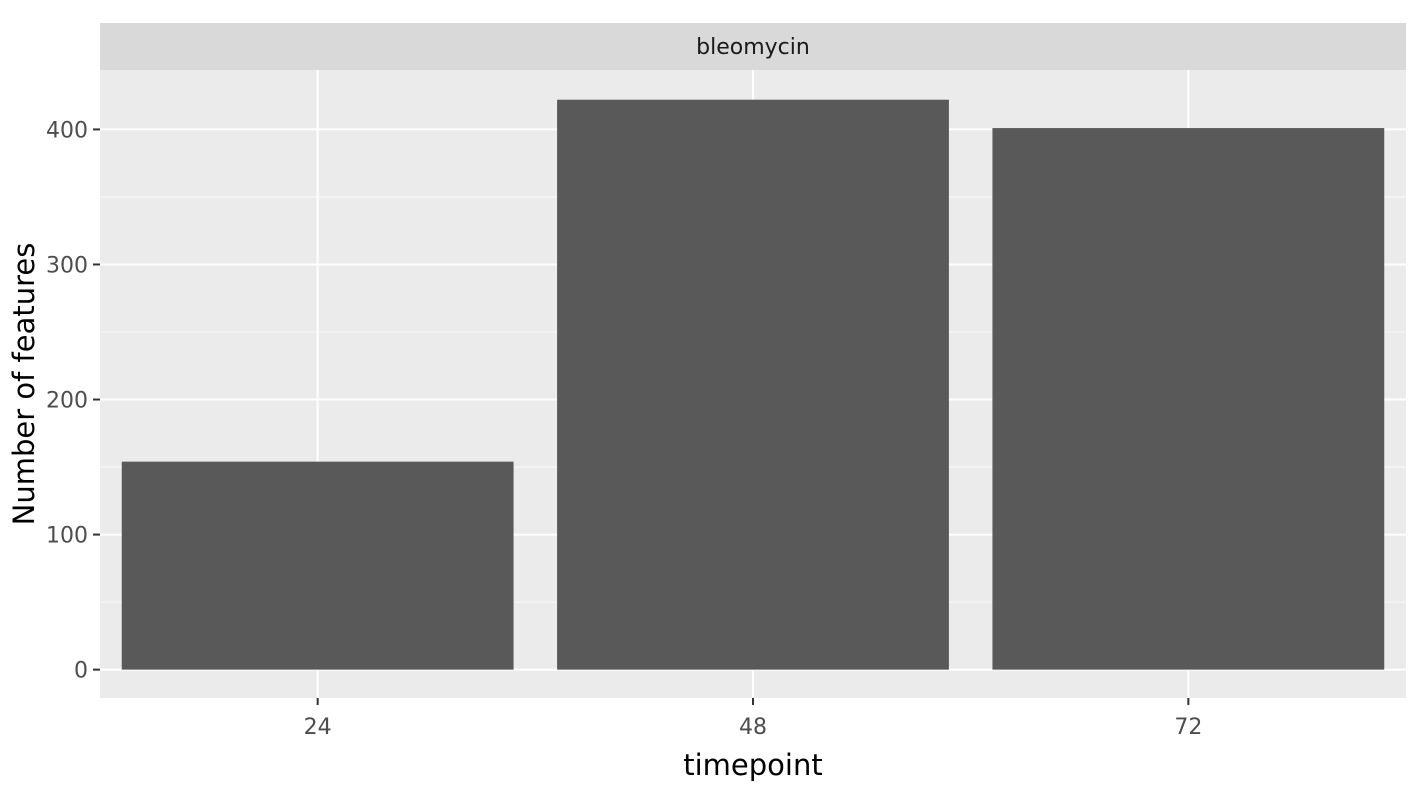  Describe the element at coordinates (67, 536) in the screenshot. I see `y-tick-label: 100` at that location.